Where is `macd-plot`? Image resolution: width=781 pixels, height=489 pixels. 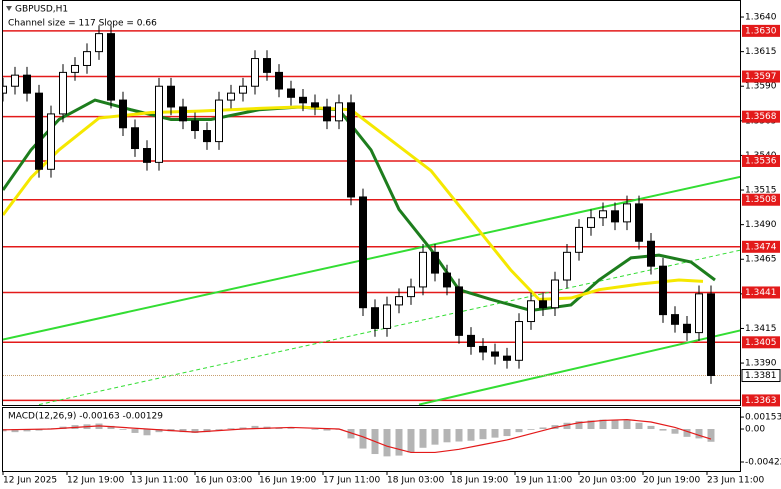
macd-plot is located at coordinates (359, 438).